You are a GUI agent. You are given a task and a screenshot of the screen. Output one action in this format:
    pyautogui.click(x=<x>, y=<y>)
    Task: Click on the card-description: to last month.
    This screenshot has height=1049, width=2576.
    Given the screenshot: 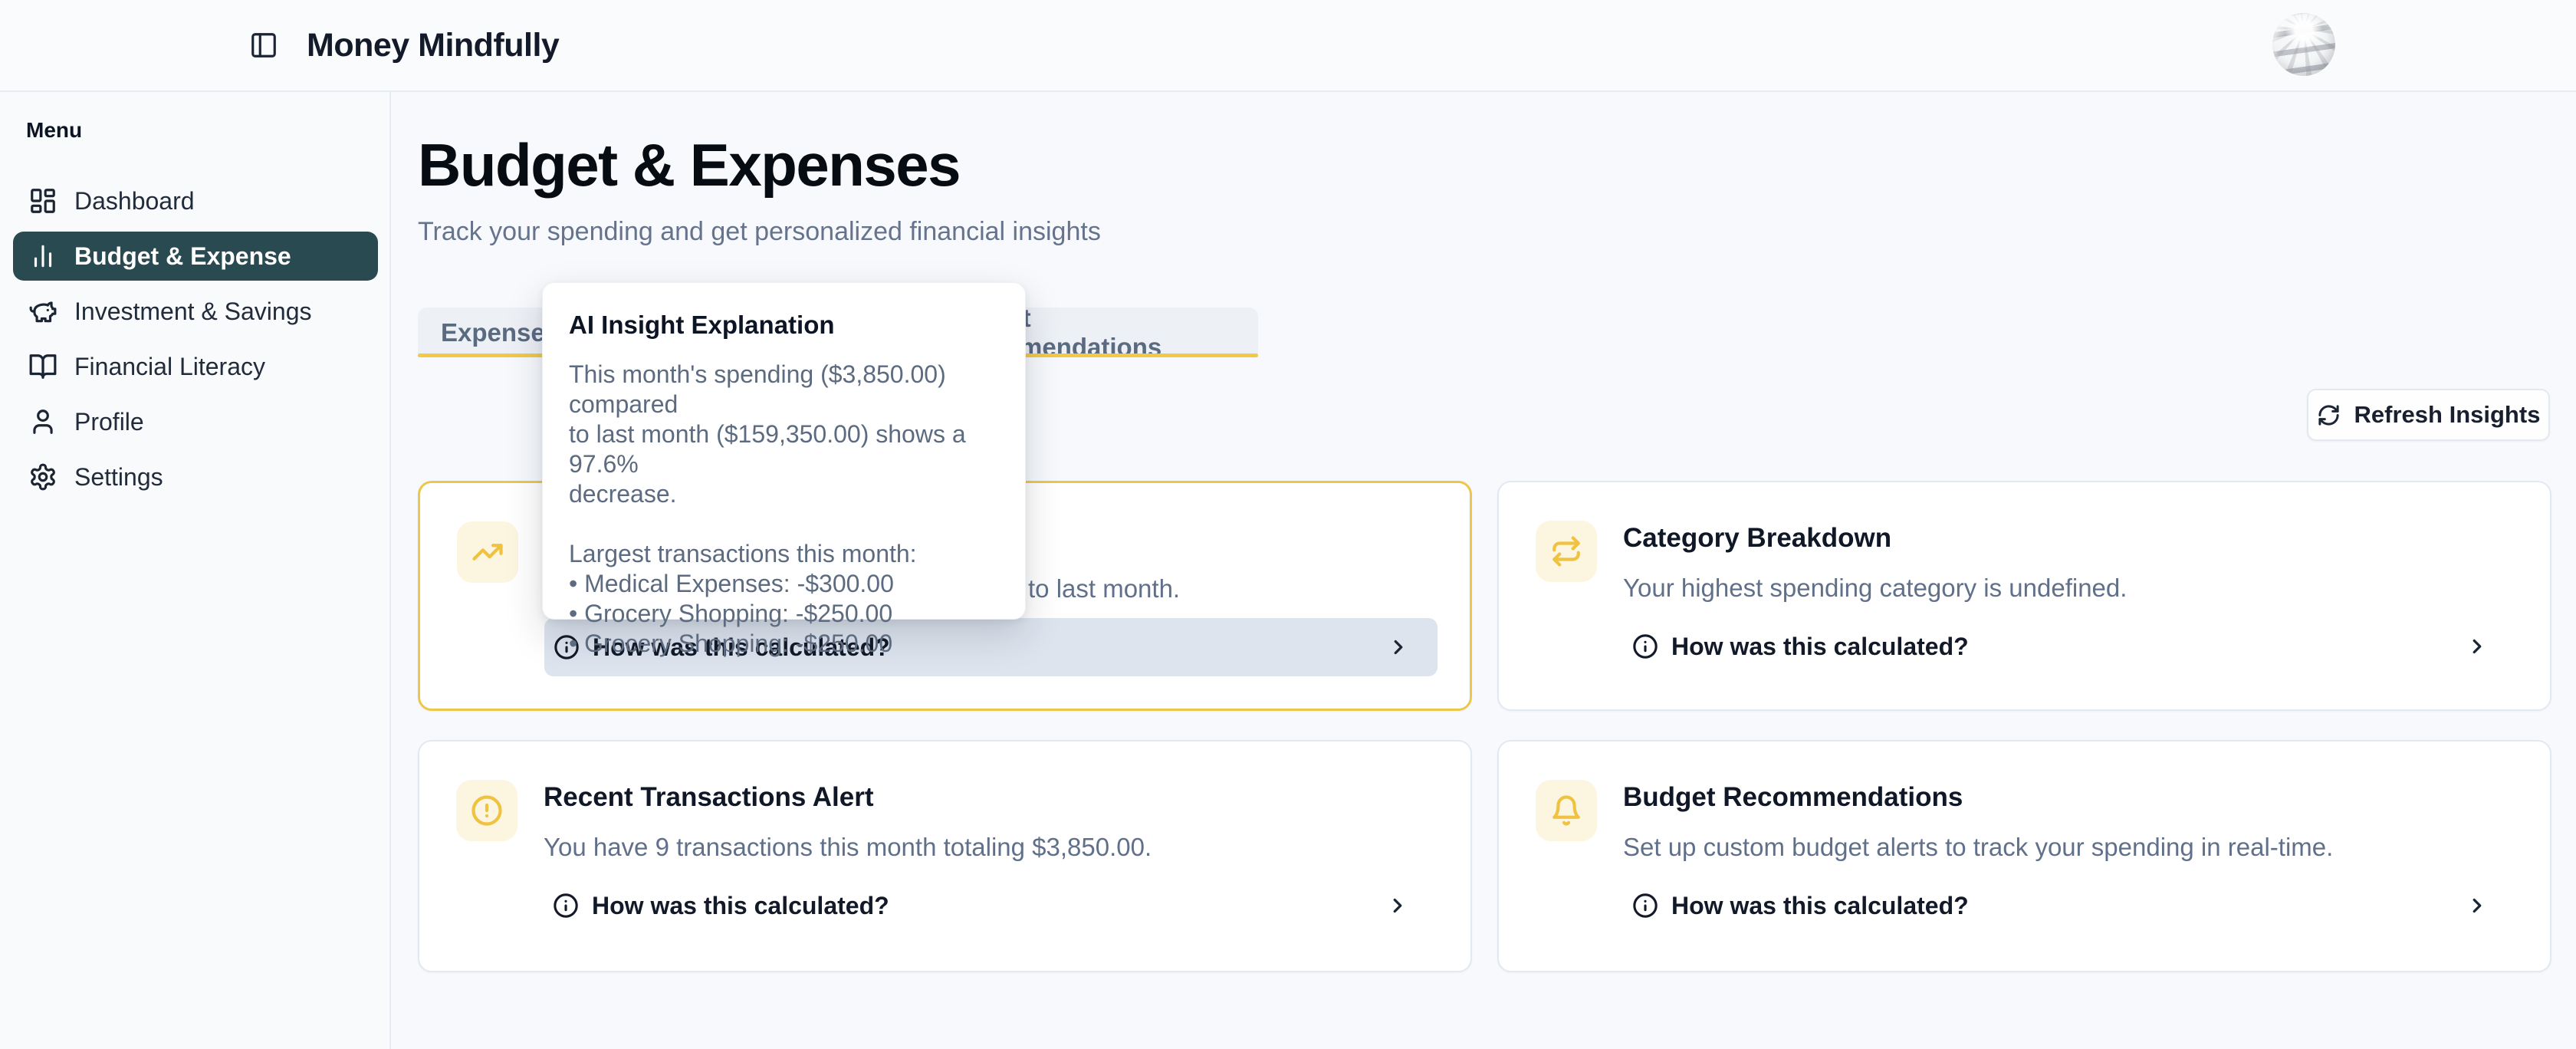 What is the action you would take?
    pyautogui.click(x=1104, y=588)
    